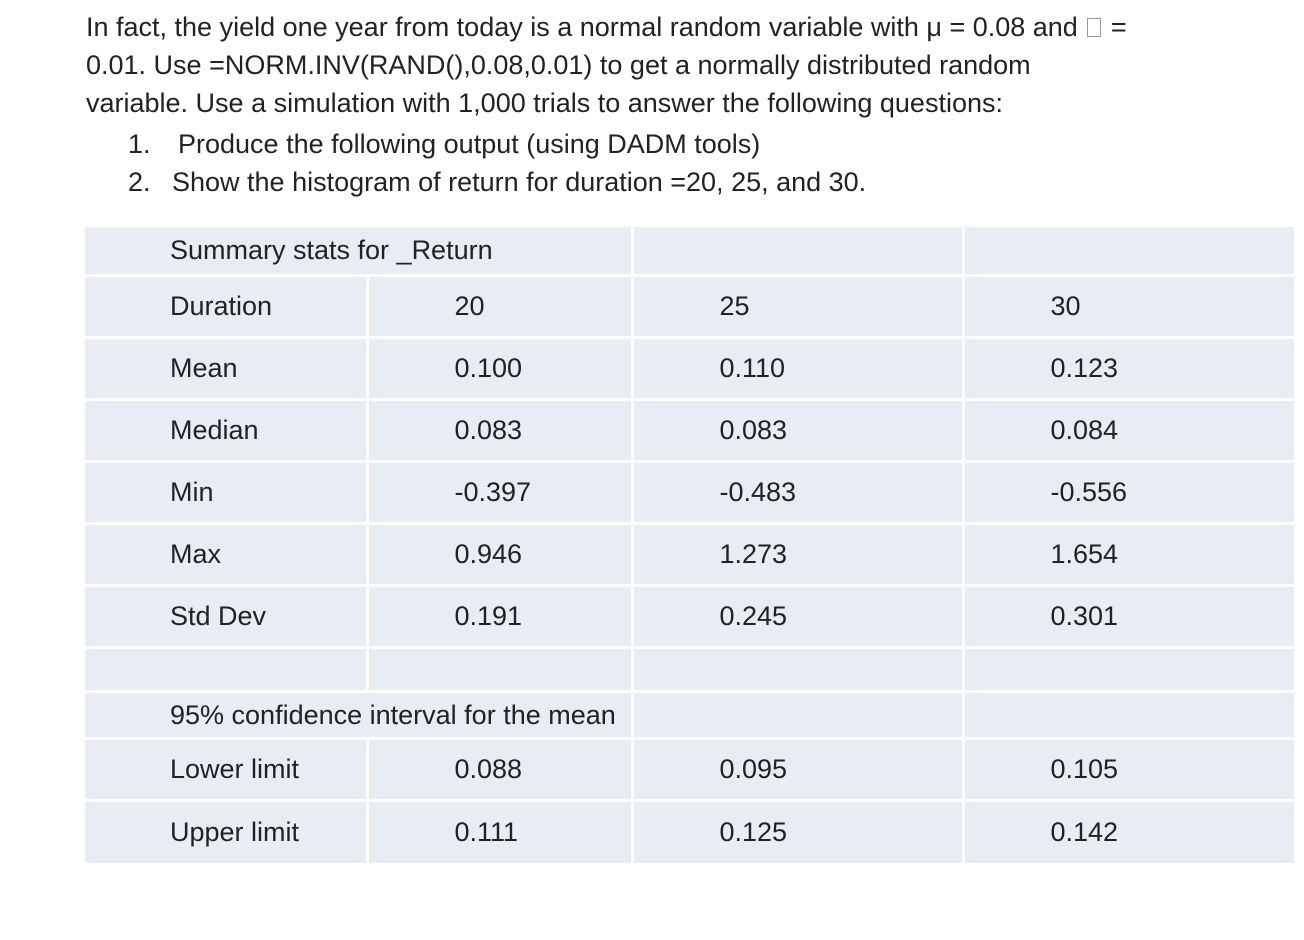 This screenshot has width=1304, height=940. I want to click on table-row: Min -0.397 -0.483 -0.556, so click(689, 492).